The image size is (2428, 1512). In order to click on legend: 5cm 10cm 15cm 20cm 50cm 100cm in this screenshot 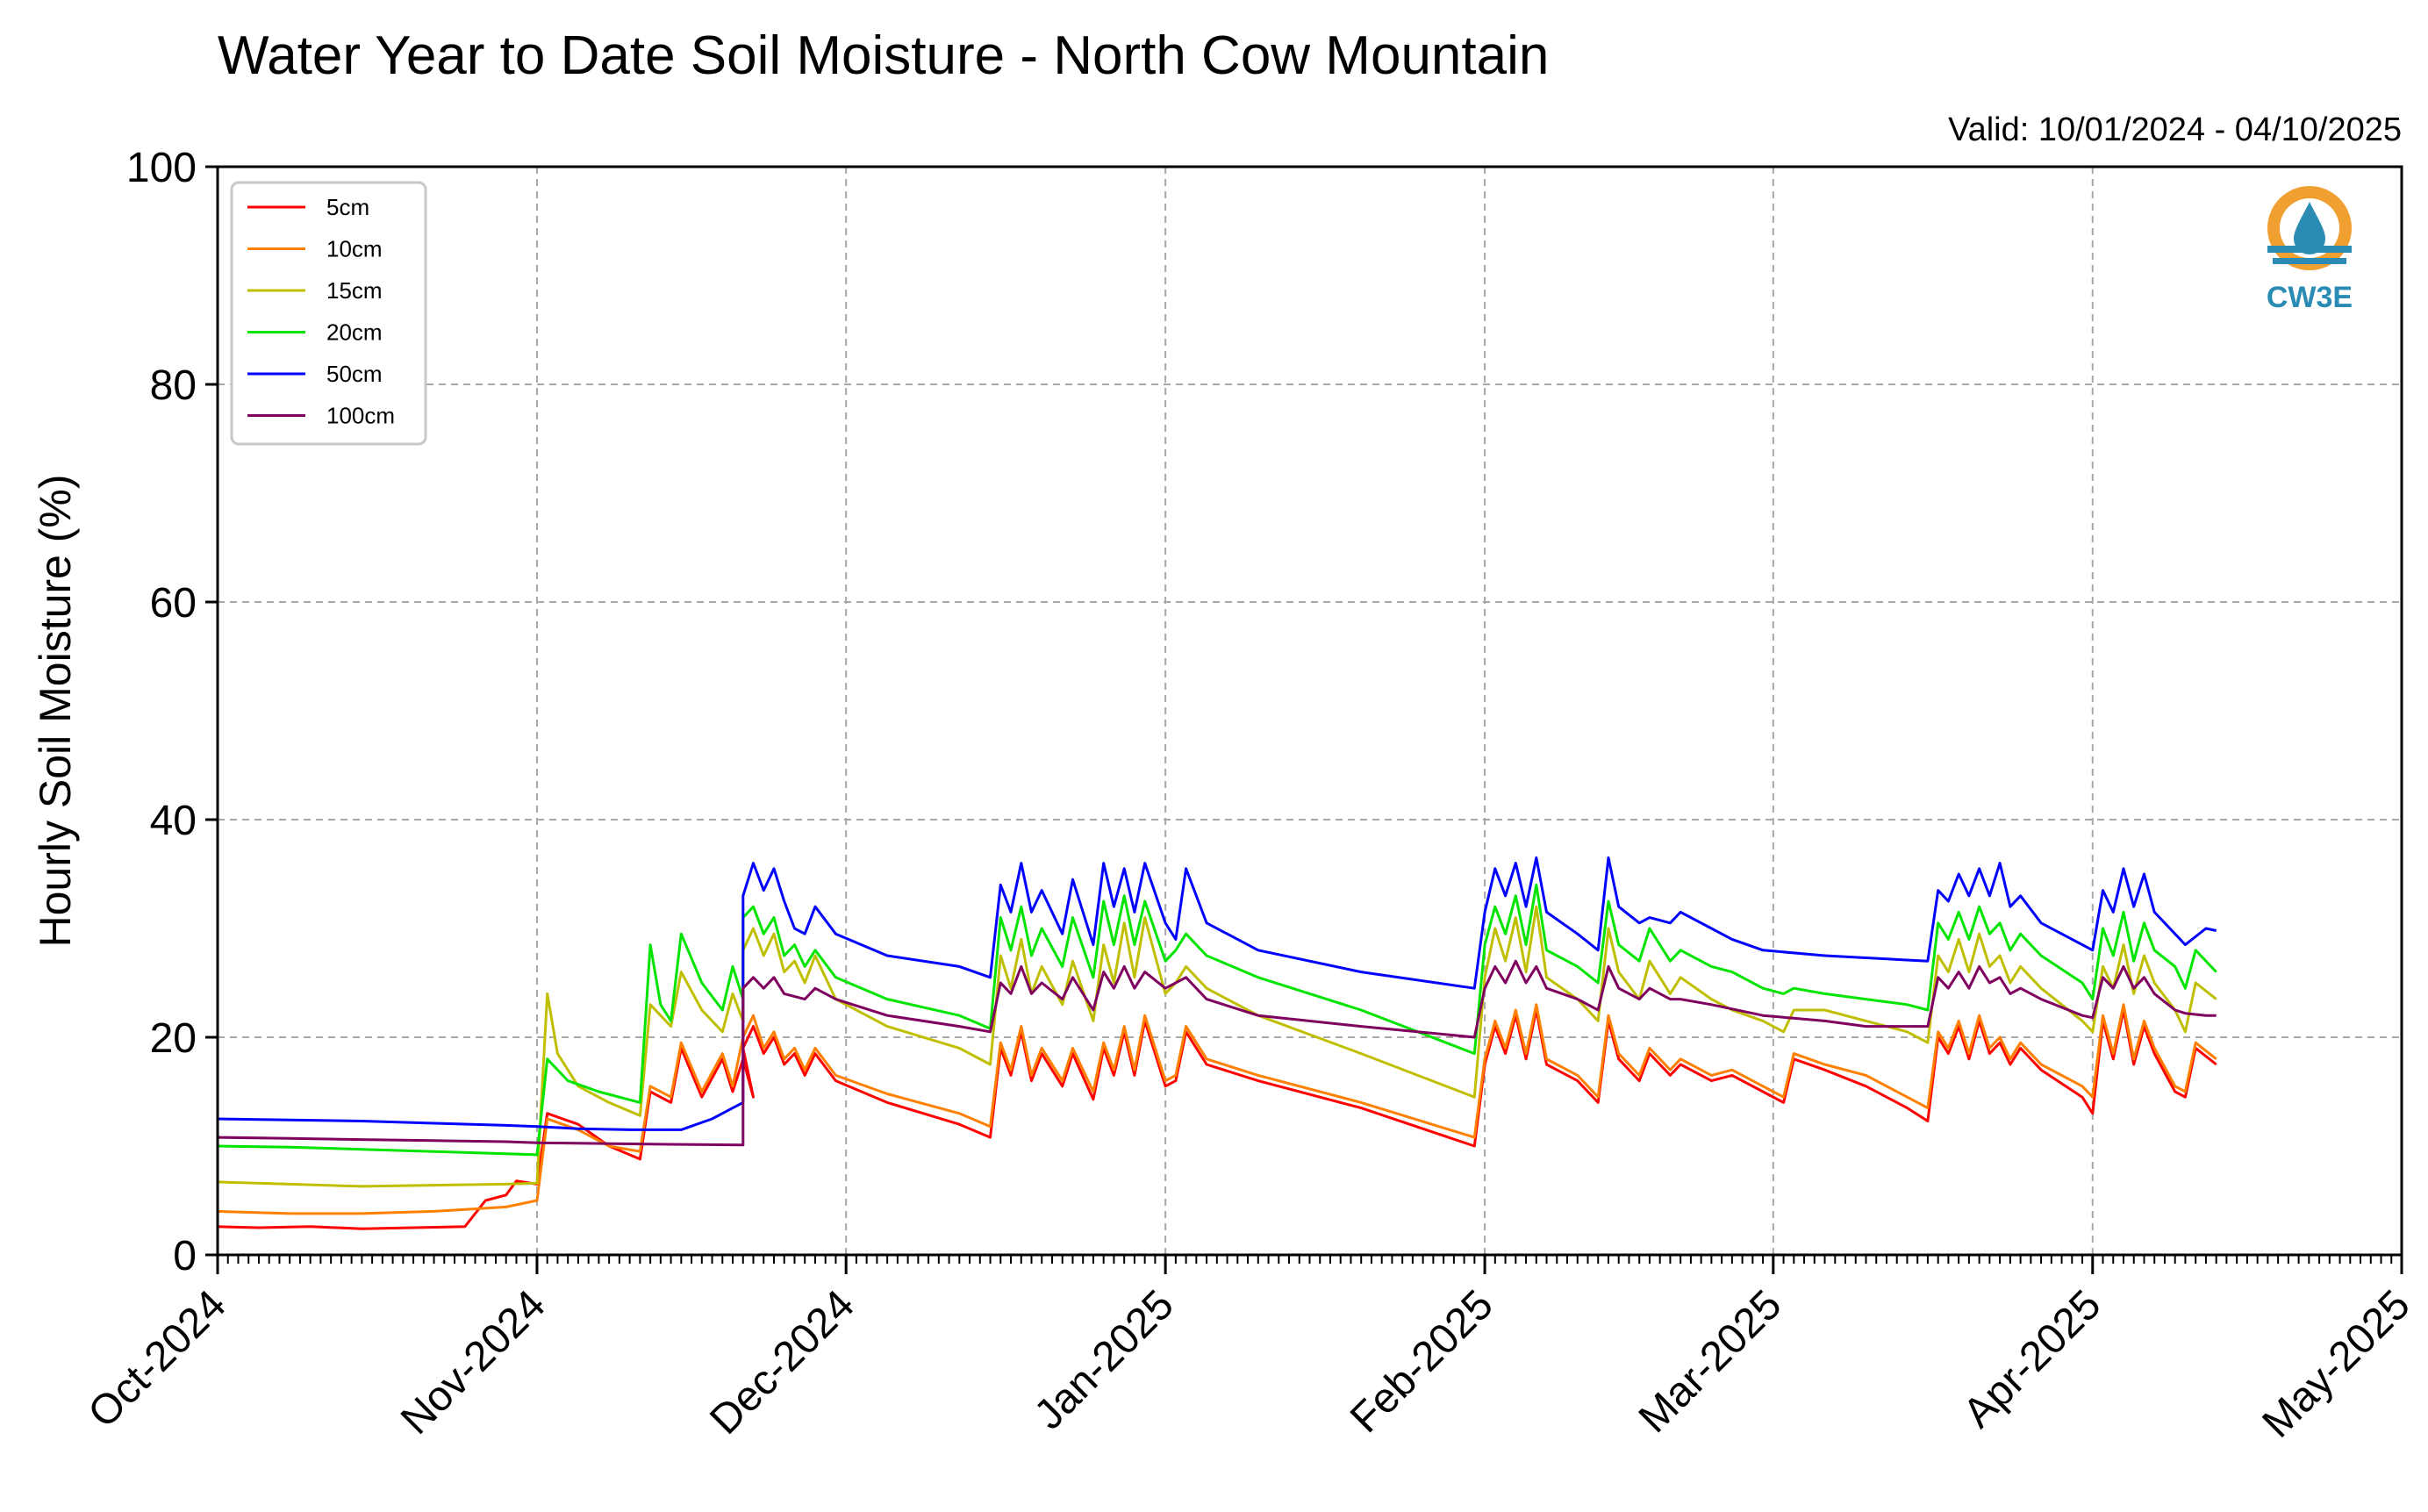, I will do `click(328, 313)`.